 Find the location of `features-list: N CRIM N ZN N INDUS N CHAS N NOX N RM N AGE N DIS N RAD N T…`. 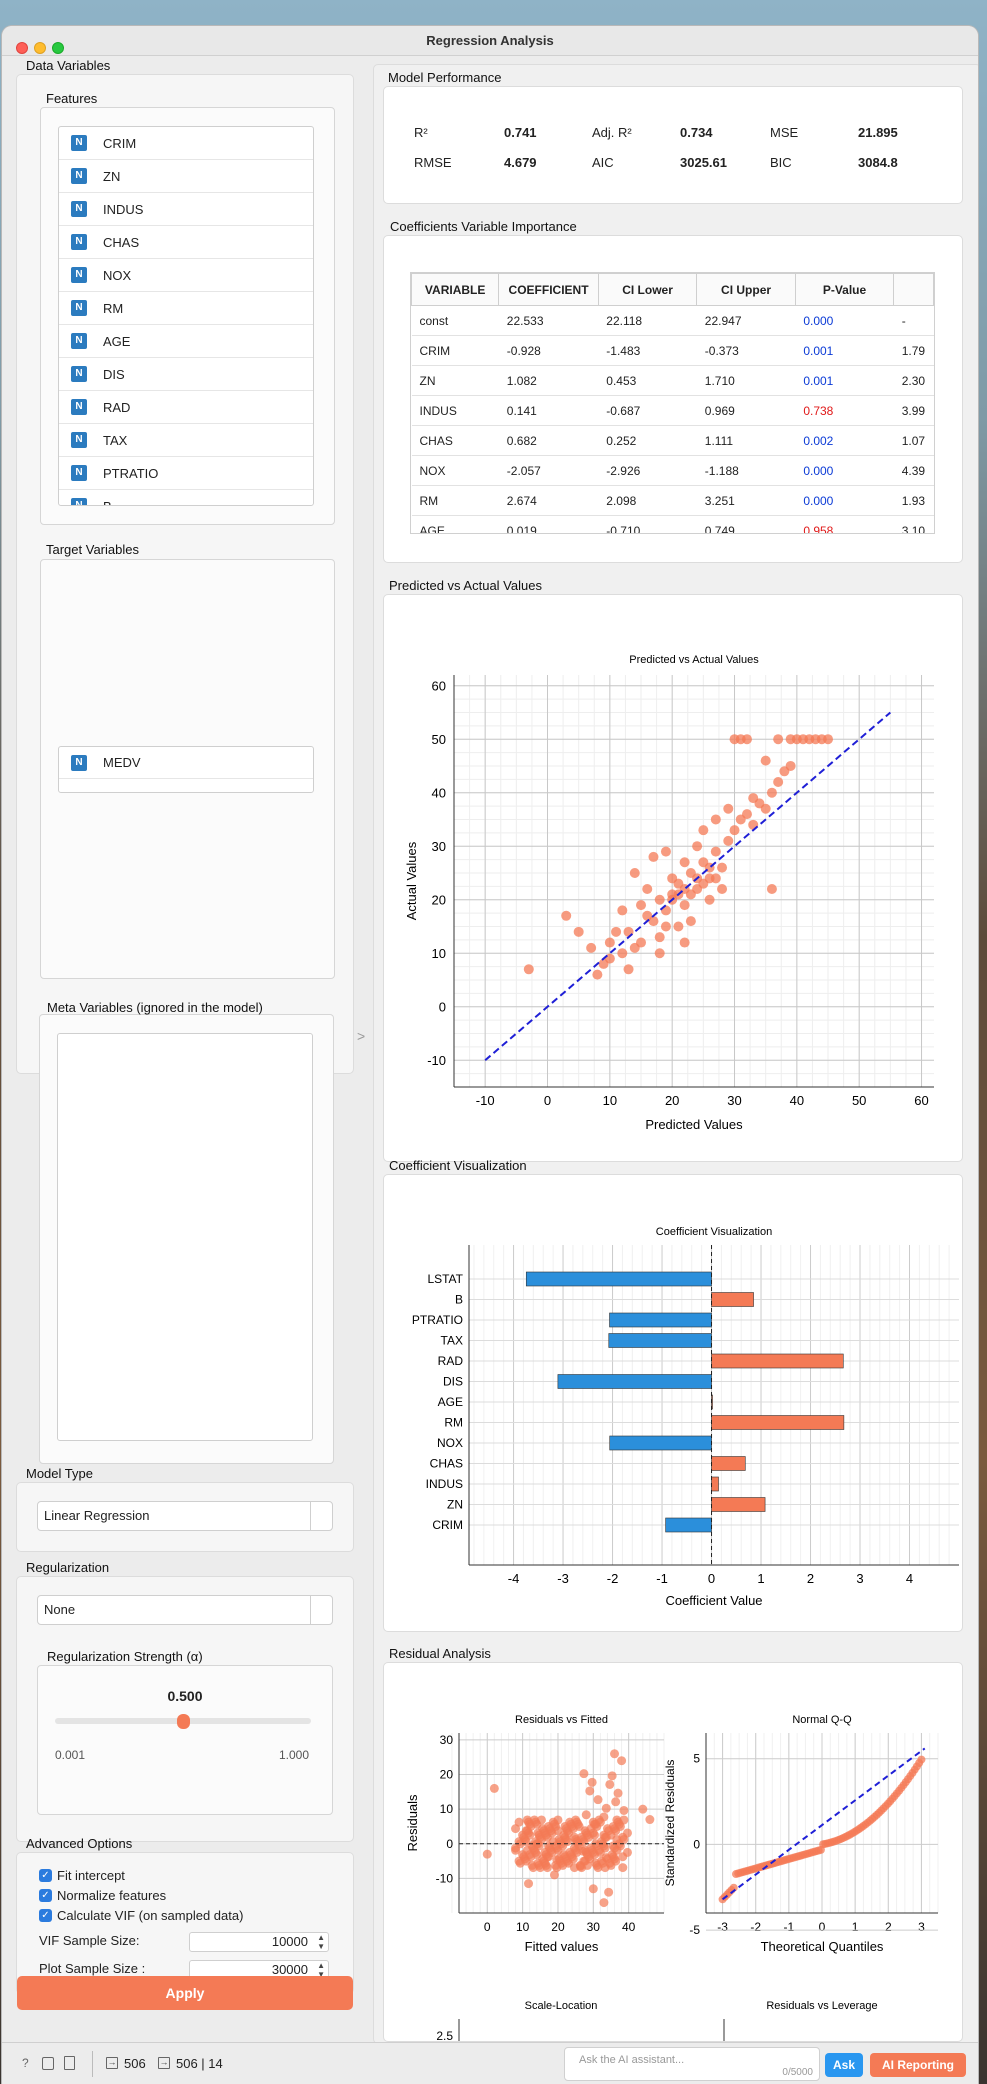

features-list: N CRIM N ZN N INDUS N CHAS N NOX N RM N AGE N DIS N RAD N T… is located at coordinates (186, 316).